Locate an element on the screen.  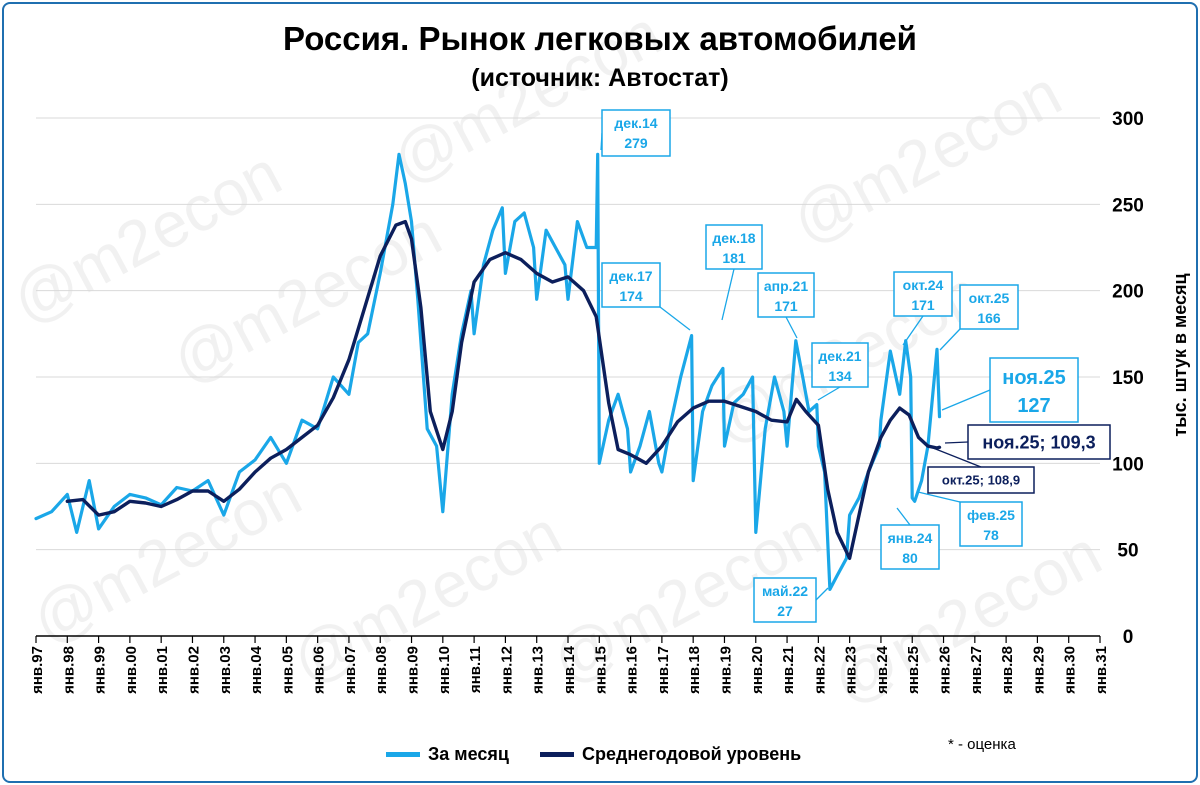
annotation-label: дек.17 is located at coordinates (630, 276).